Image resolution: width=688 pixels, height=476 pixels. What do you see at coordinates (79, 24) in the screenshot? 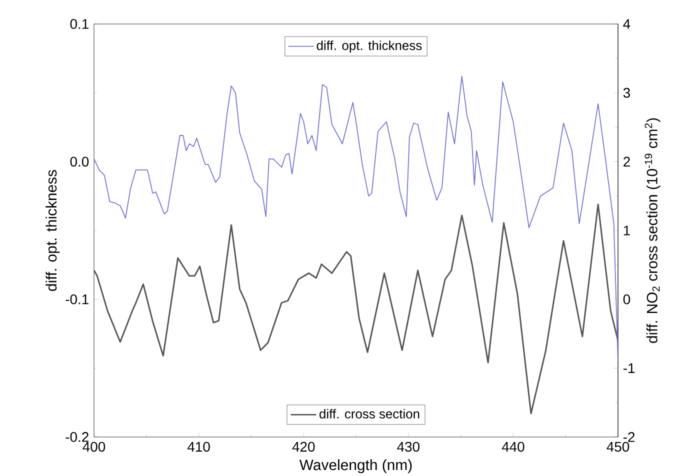
I see `y-tick-label: 0.1` at bounding box center [79, 24].